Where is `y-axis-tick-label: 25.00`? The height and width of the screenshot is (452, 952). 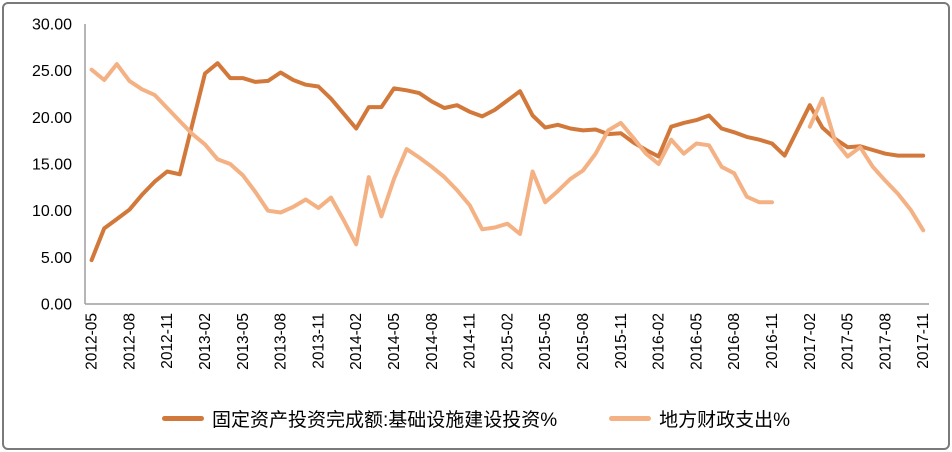 y-axis-tick-label: 25.00 is located at coordinates (52, 71).